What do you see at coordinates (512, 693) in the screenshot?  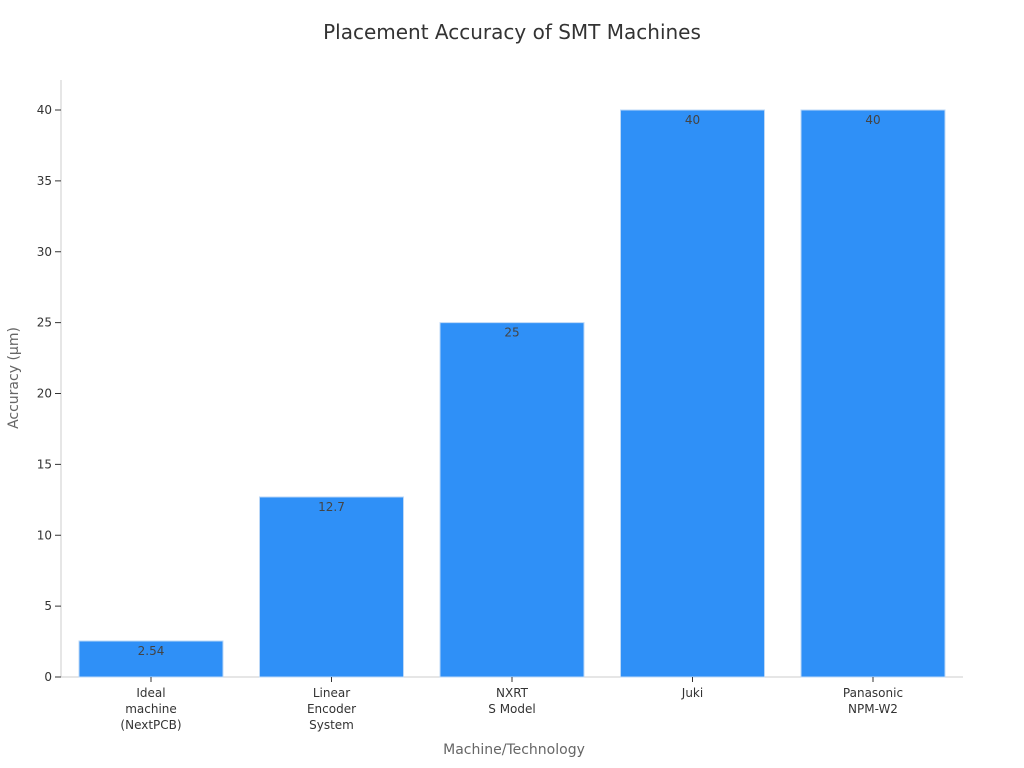 I see `x-tick-label-line: NXRT` at bounding box center [512, 693].